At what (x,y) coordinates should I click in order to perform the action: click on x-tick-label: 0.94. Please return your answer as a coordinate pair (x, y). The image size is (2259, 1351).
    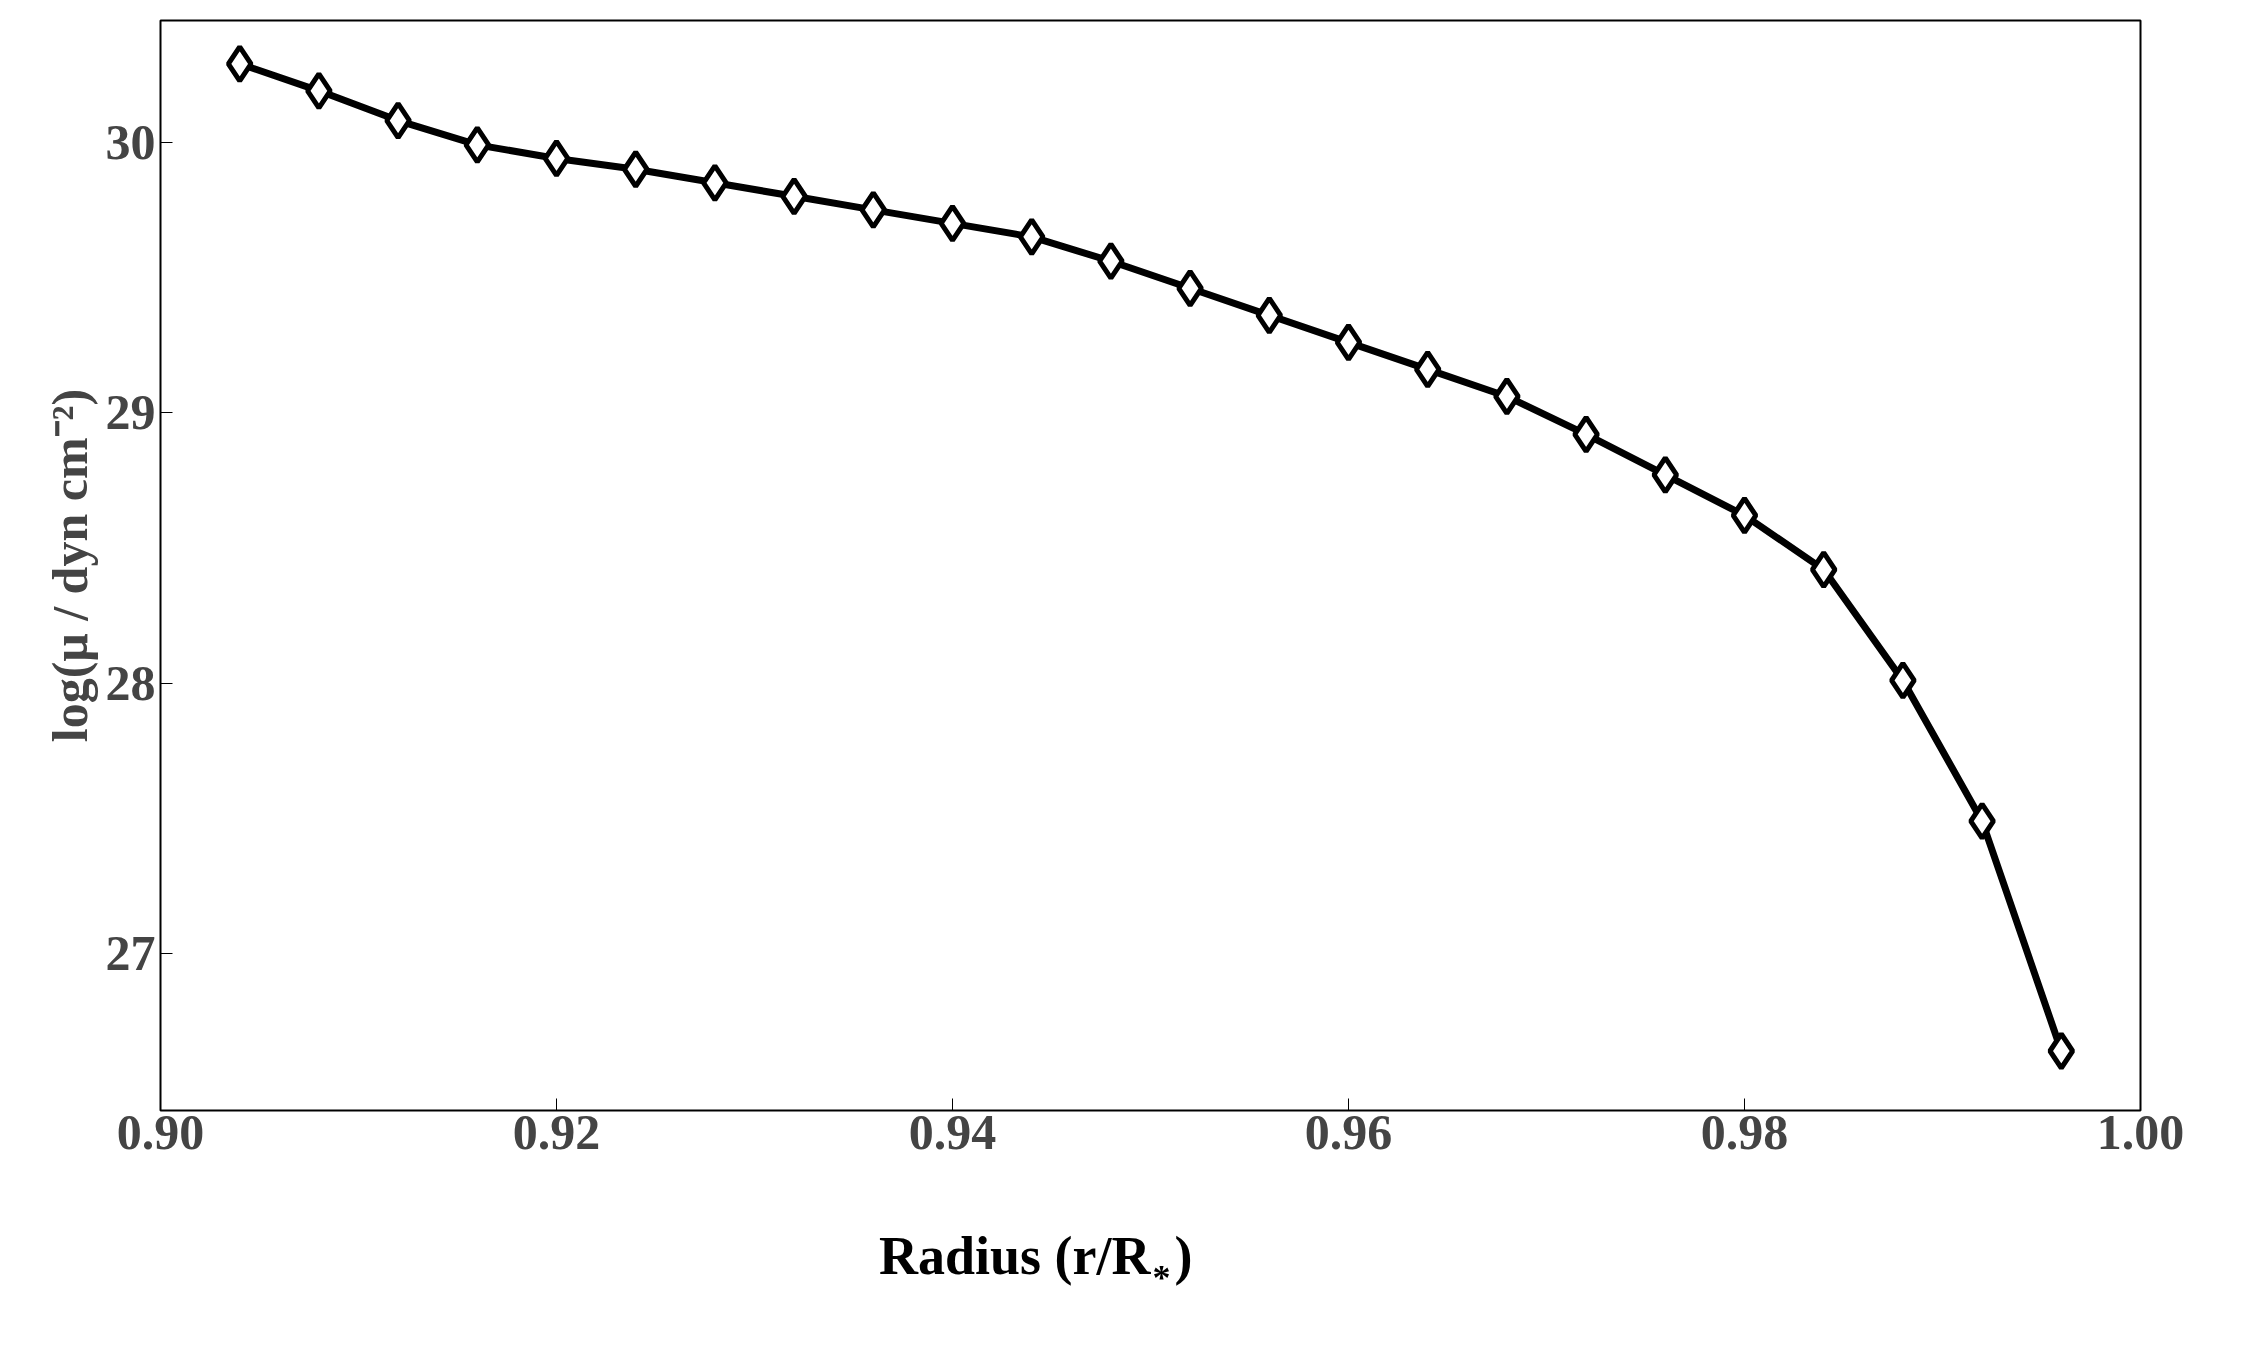
    Looking at the image, I should click on (952, 1131).